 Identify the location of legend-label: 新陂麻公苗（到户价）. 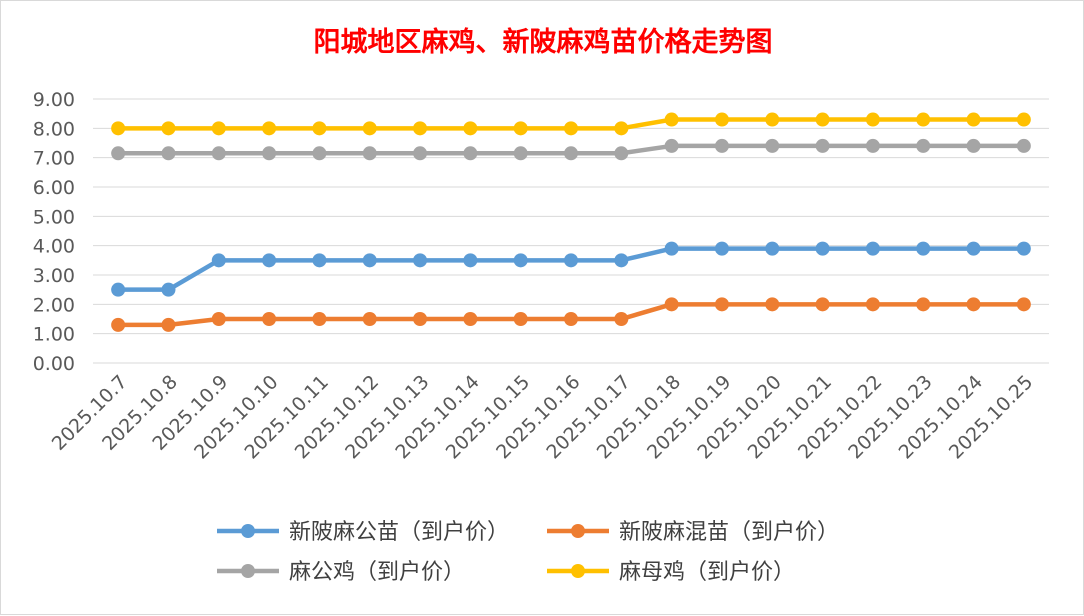
(399, 532).